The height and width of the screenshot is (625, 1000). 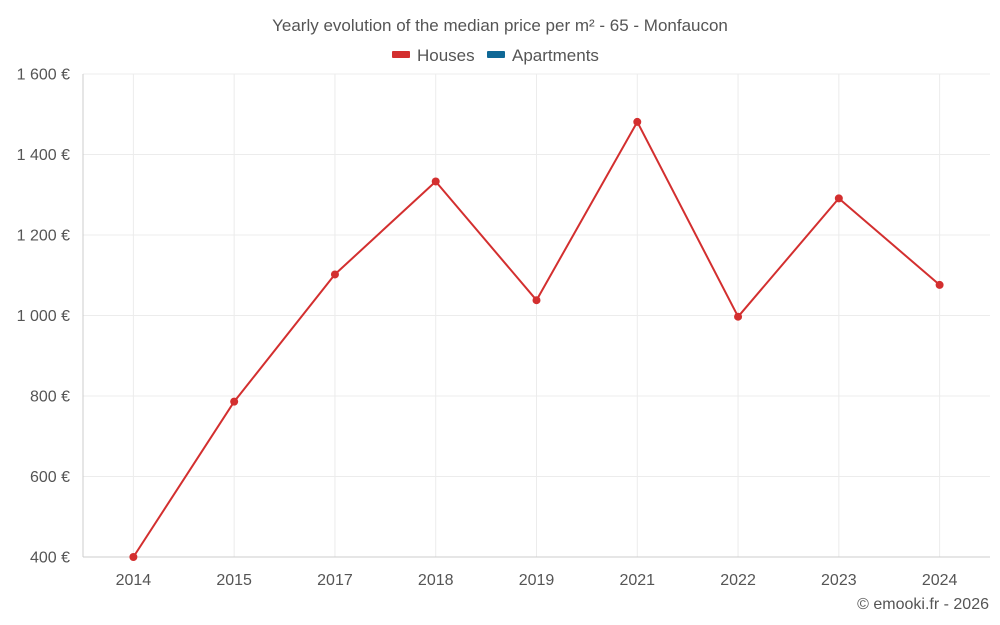 What do you see at coordinates (939, 284) in the screenshot?
I see `data-point-houses-2024` at bounding box center [939, 284].